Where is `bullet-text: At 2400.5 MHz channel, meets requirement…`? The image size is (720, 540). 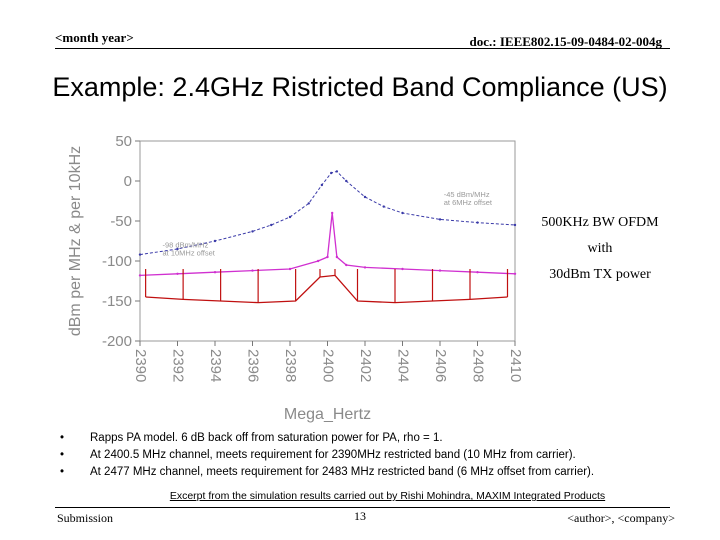
bullet-text: At 2400.5 MHz channel, meets requirement… is located at coordinates (333, 455).